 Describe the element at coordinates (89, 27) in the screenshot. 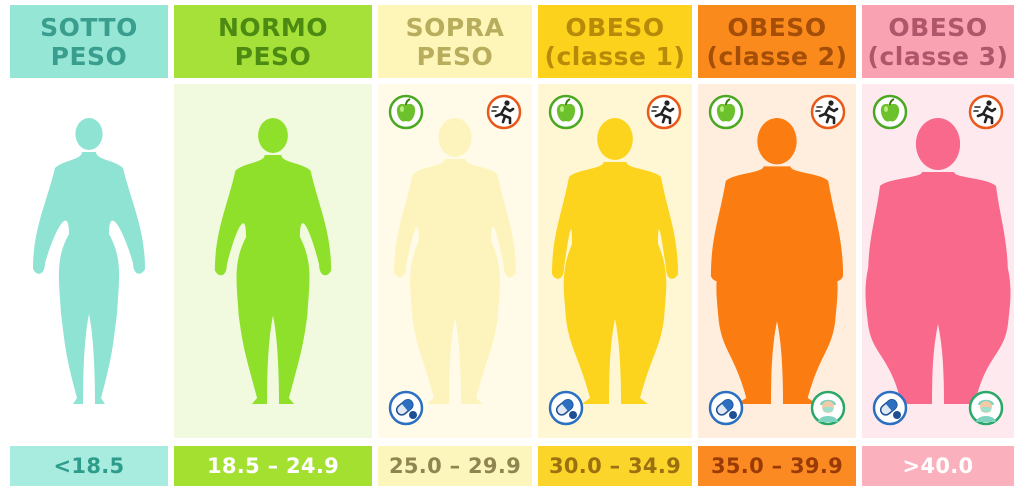

I see `header-line-1: SOTTO` at that location.